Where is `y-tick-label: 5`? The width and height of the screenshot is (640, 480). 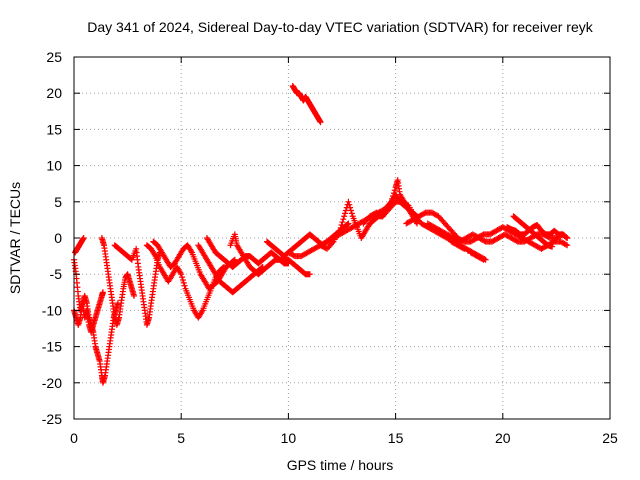 y-tick-label: 5 is located at coordinates (58, 202).